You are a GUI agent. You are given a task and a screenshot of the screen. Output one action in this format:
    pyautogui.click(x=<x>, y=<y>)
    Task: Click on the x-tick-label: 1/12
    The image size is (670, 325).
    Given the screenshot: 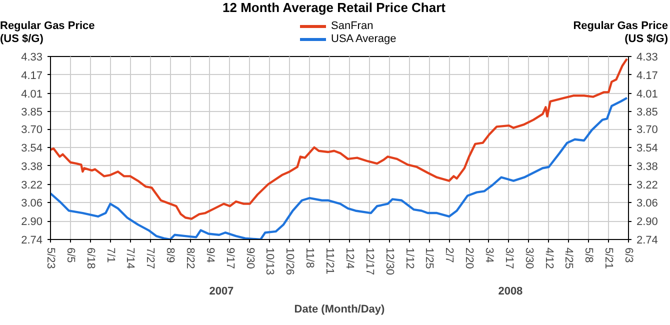 What is the action you would take?
    pyautogui.click(x=409, y=258)
    